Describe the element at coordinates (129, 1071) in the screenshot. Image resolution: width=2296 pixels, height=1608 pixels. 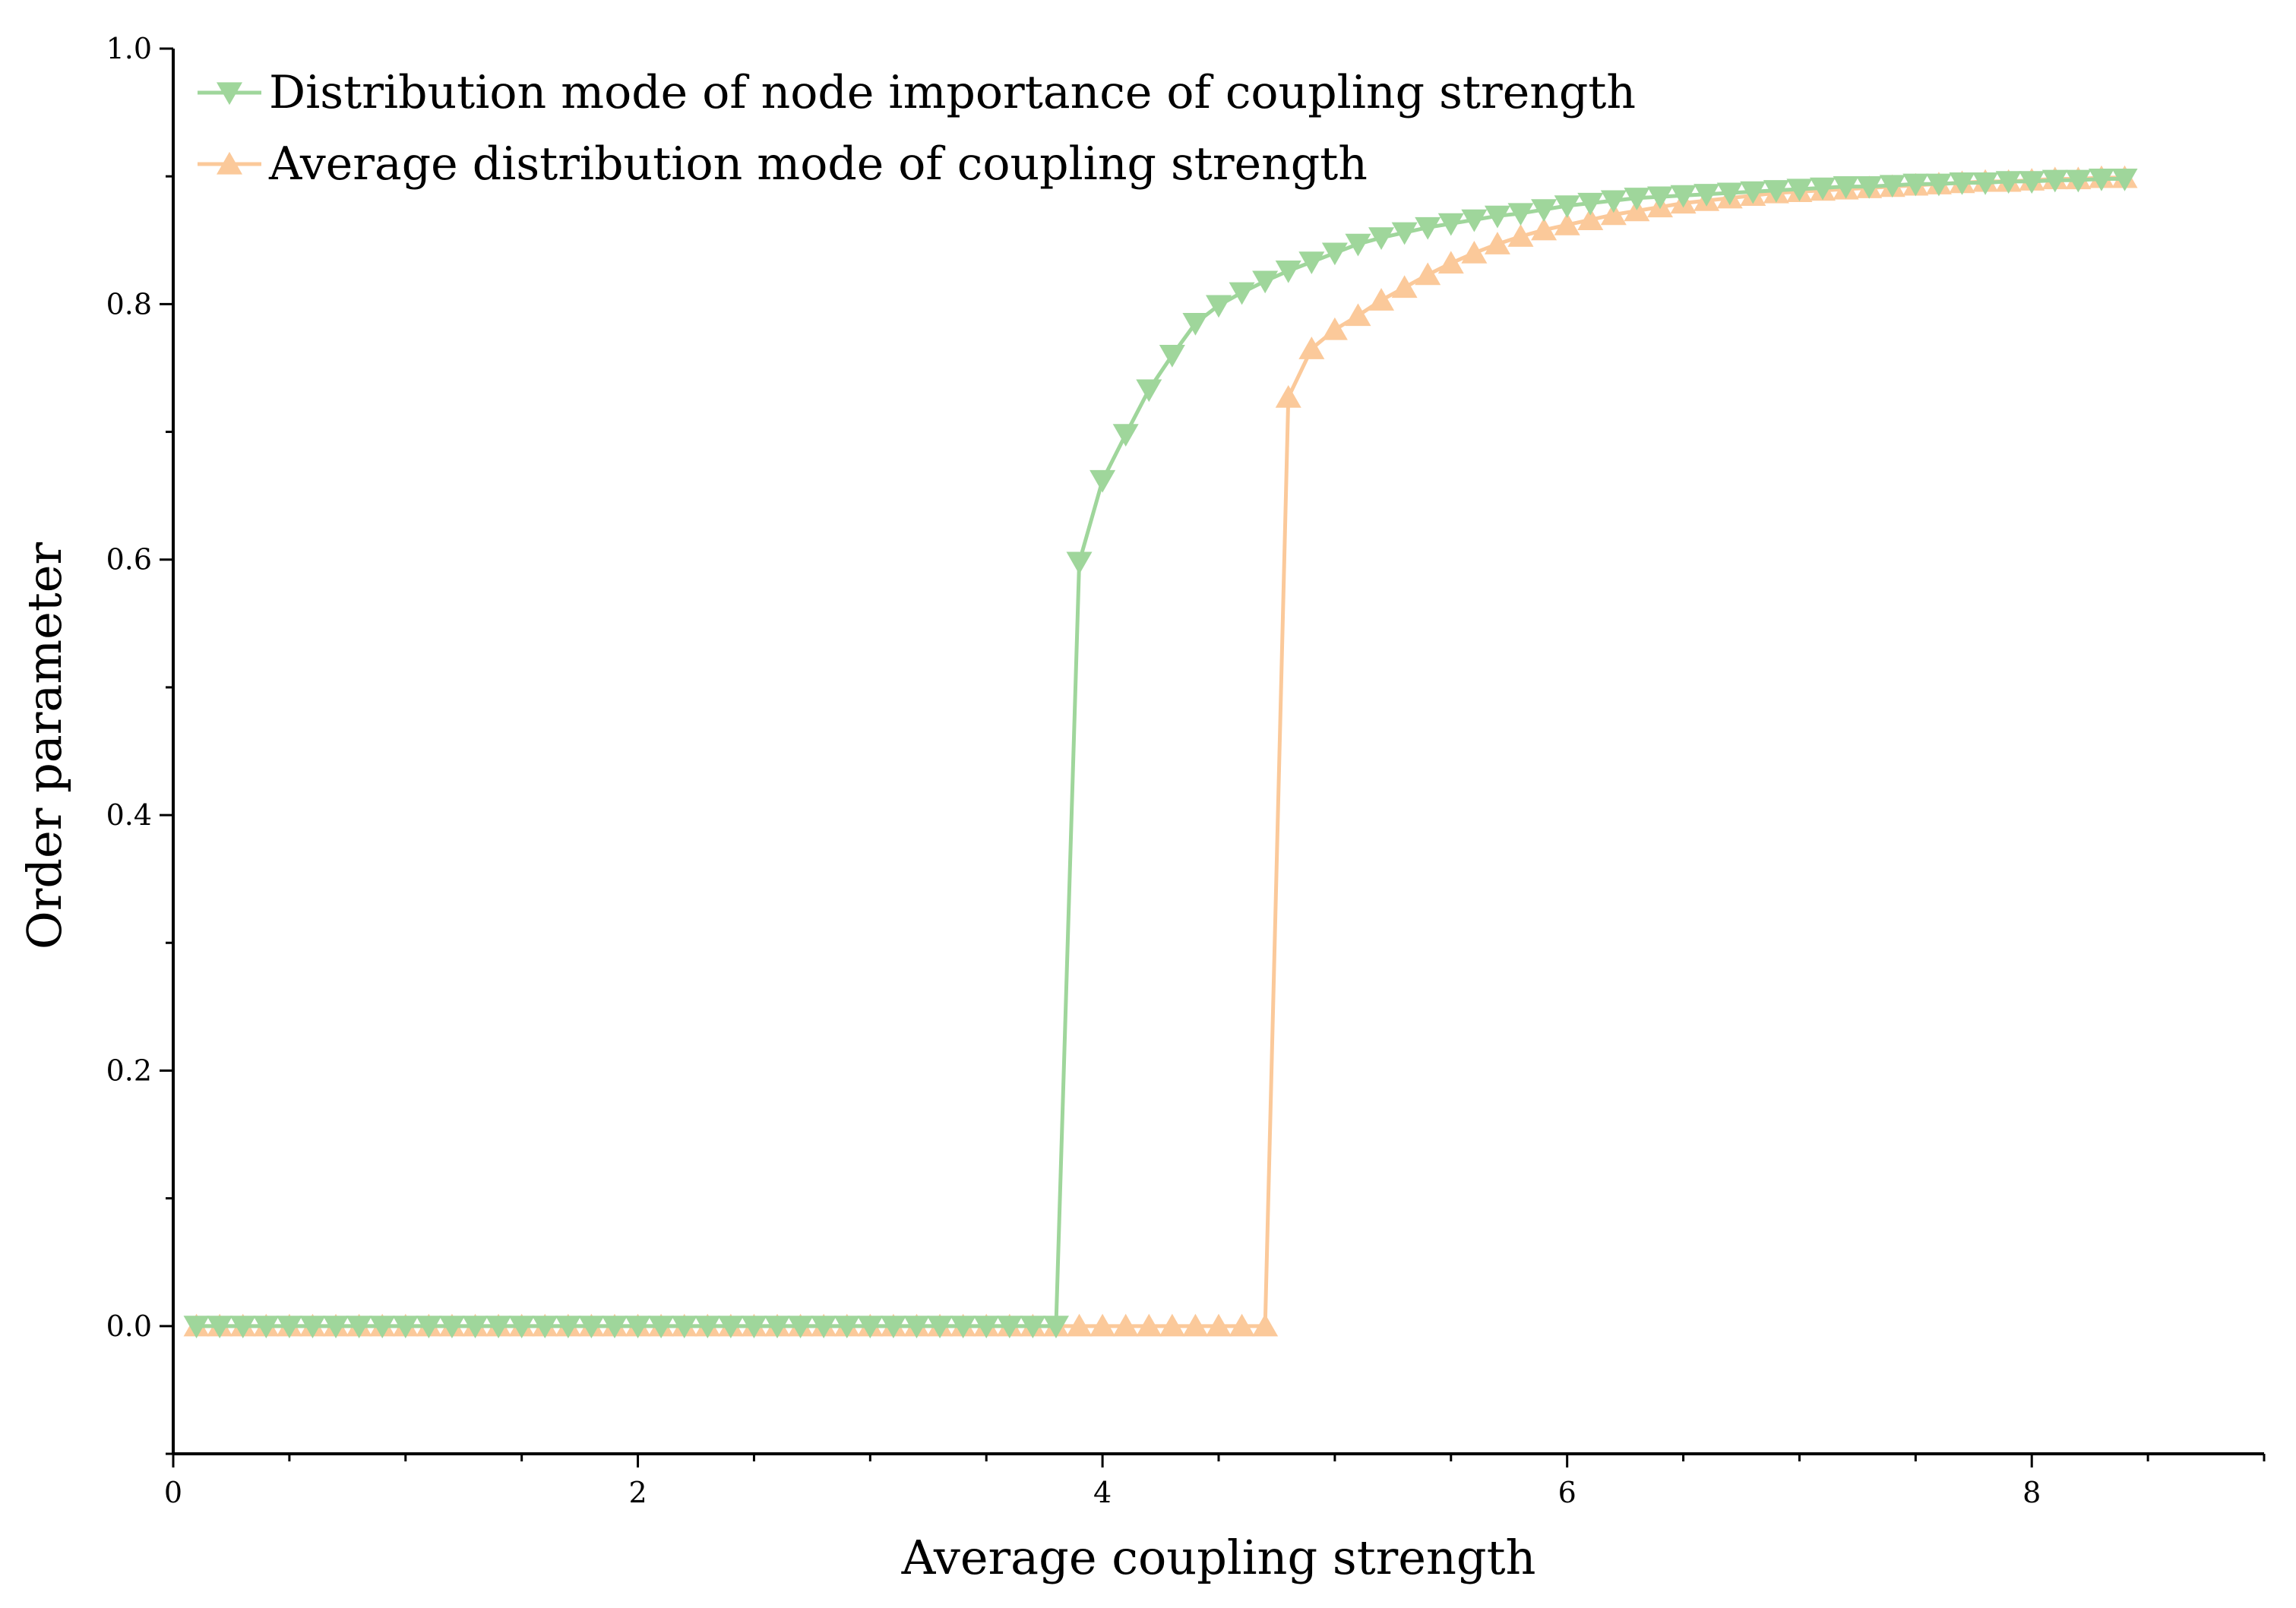
I see `y-tick-label: 0.2` at that location.